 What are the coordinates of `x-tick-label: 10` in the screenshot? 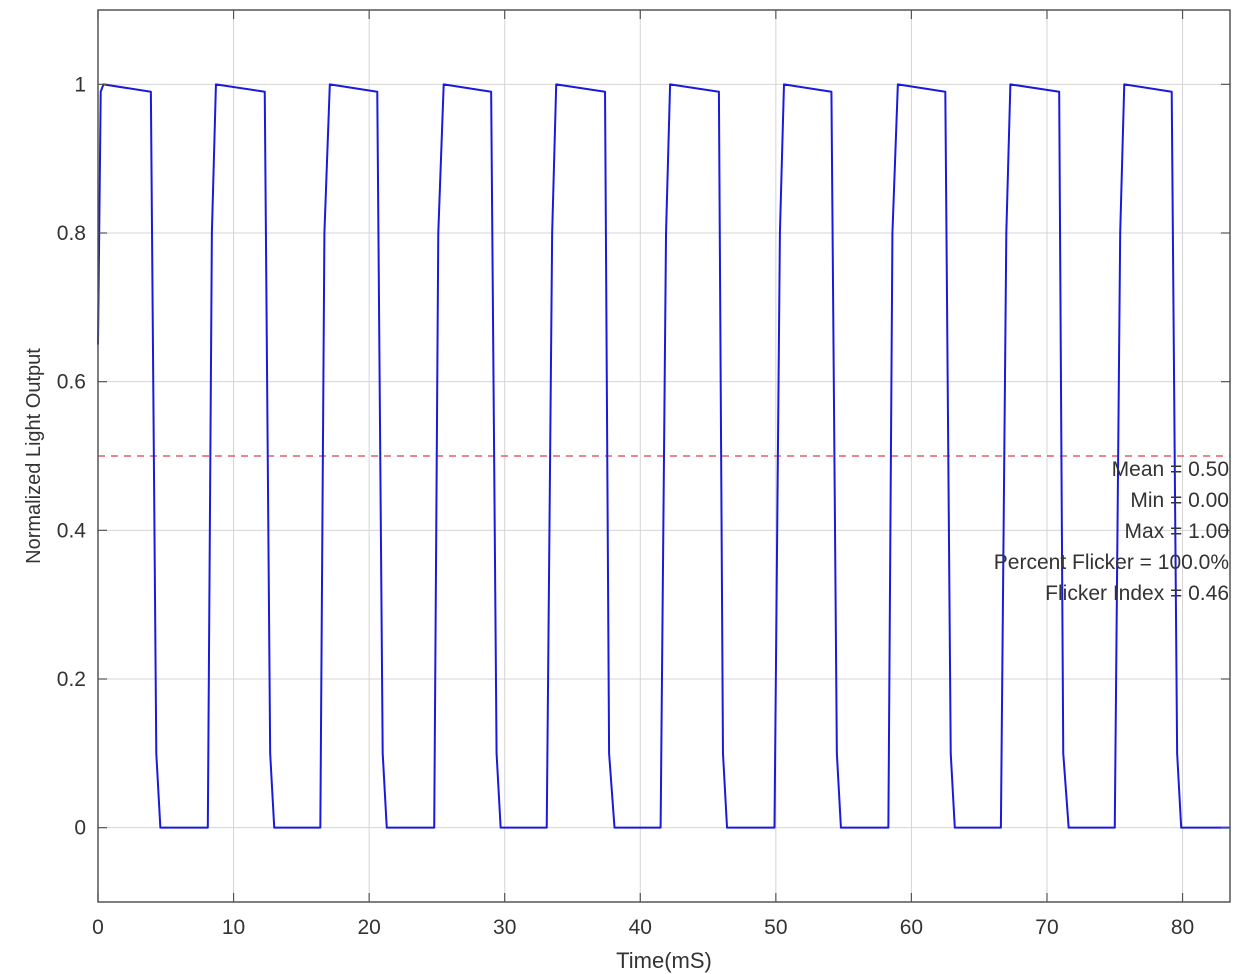 It's located at (233, 927).